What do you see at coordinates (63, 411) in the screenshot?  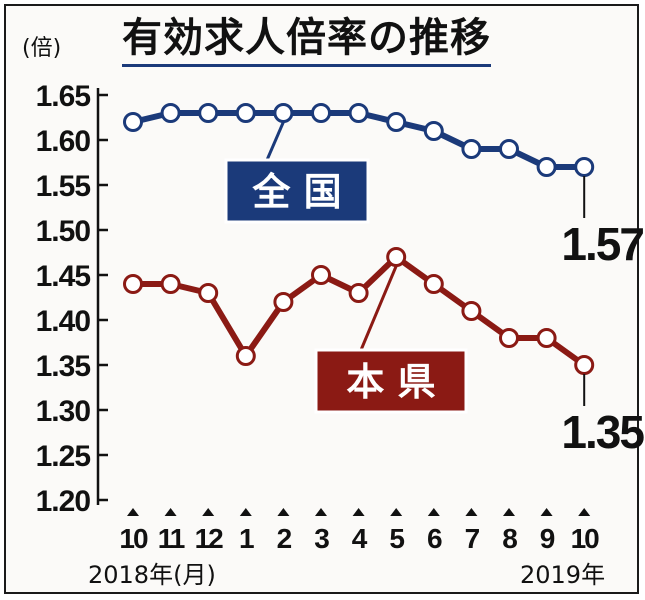 I see `y-tick-label: 1.30` at bounding box center [63, 411].